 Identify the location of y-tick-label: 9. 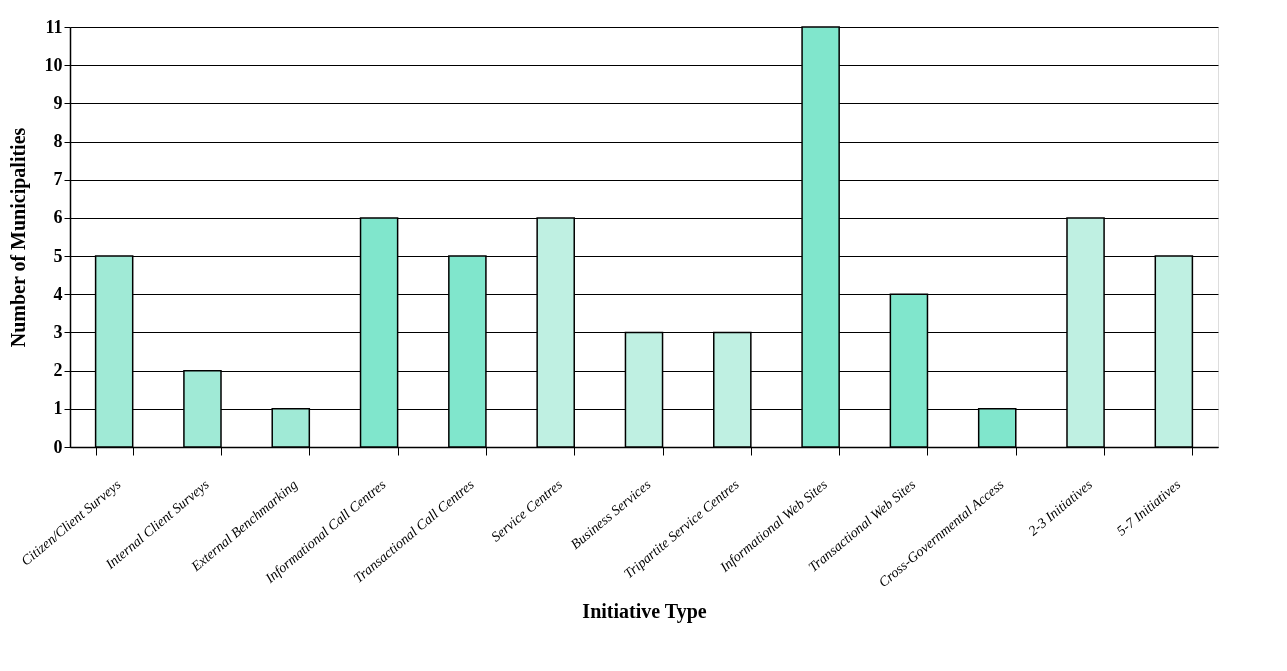
(58, 102).